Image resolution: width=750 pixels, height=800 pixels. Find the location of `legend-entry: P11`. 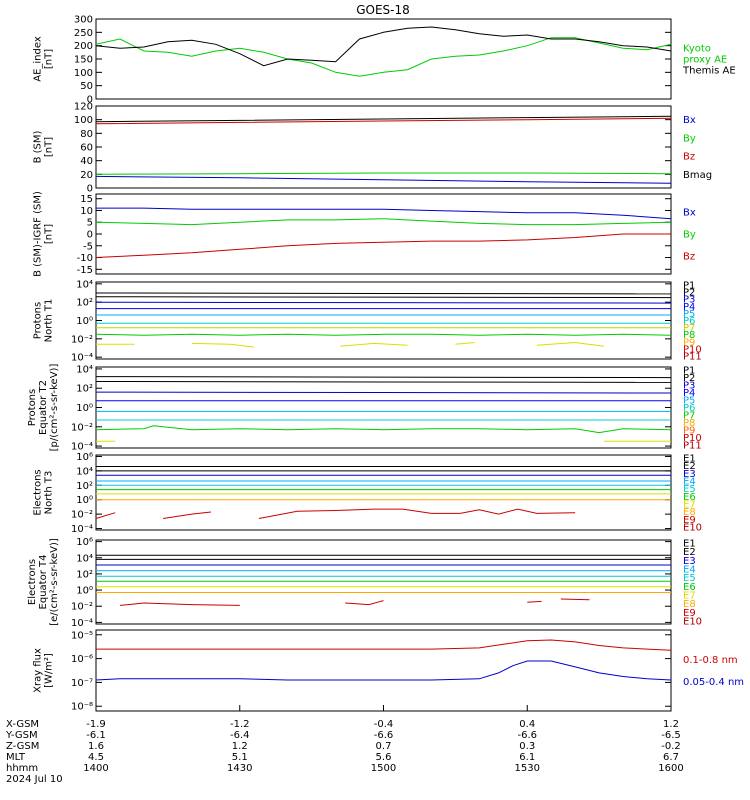

legend-entry: P11 is located at coordinates (692, 446).